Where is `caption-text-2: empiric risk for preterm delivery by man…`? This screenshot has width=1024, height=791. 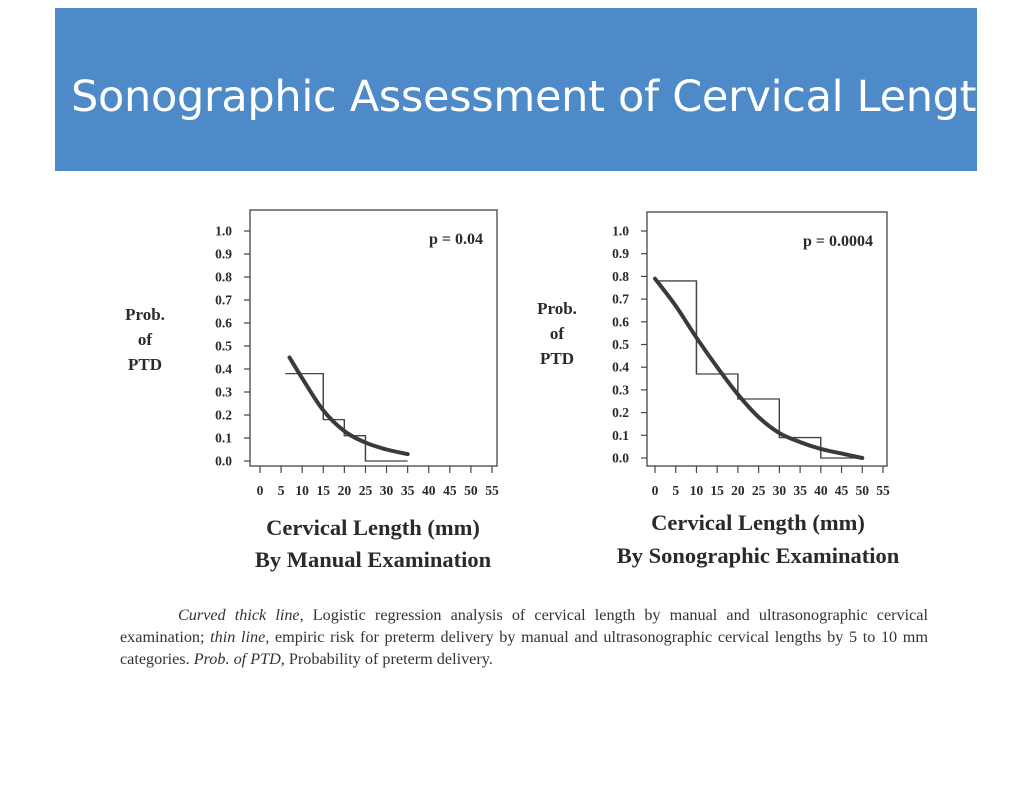
caption-text-2: empiric risk for preterm delivery by man… is located at coordinates (524, 648).